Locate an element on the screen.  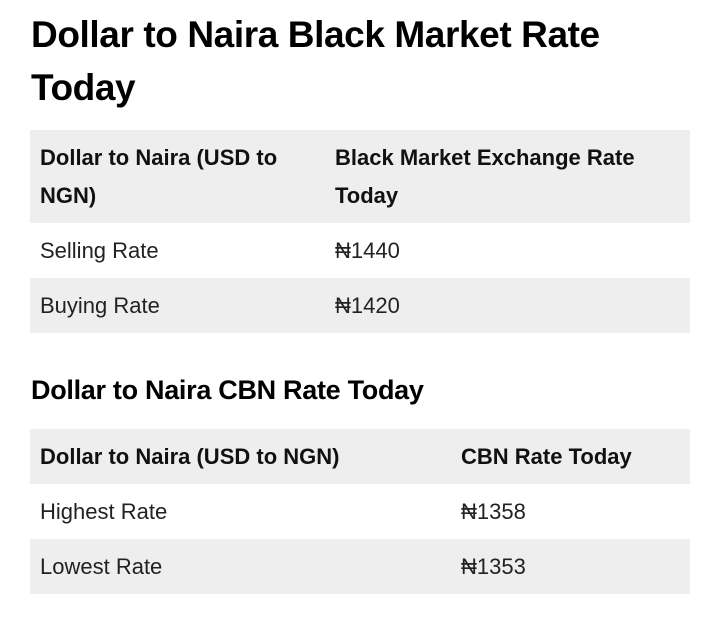
row-label: Selling Rate is located at coordinates (99, 250).